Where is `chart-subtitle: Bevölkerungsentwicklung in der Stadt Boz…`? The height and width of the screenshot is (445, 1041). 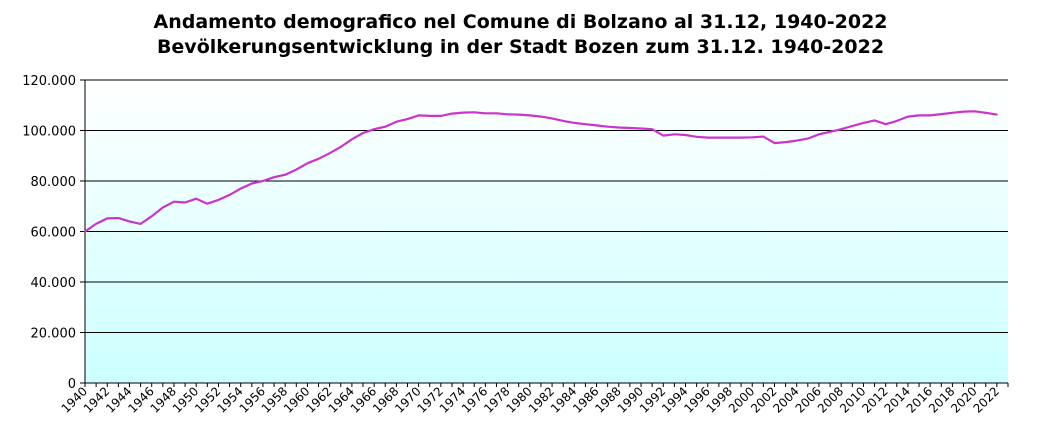
chart-subtitle: Bevölkerungsentwicklung in der Stadt Boz… is located at coordinates (520, 47).